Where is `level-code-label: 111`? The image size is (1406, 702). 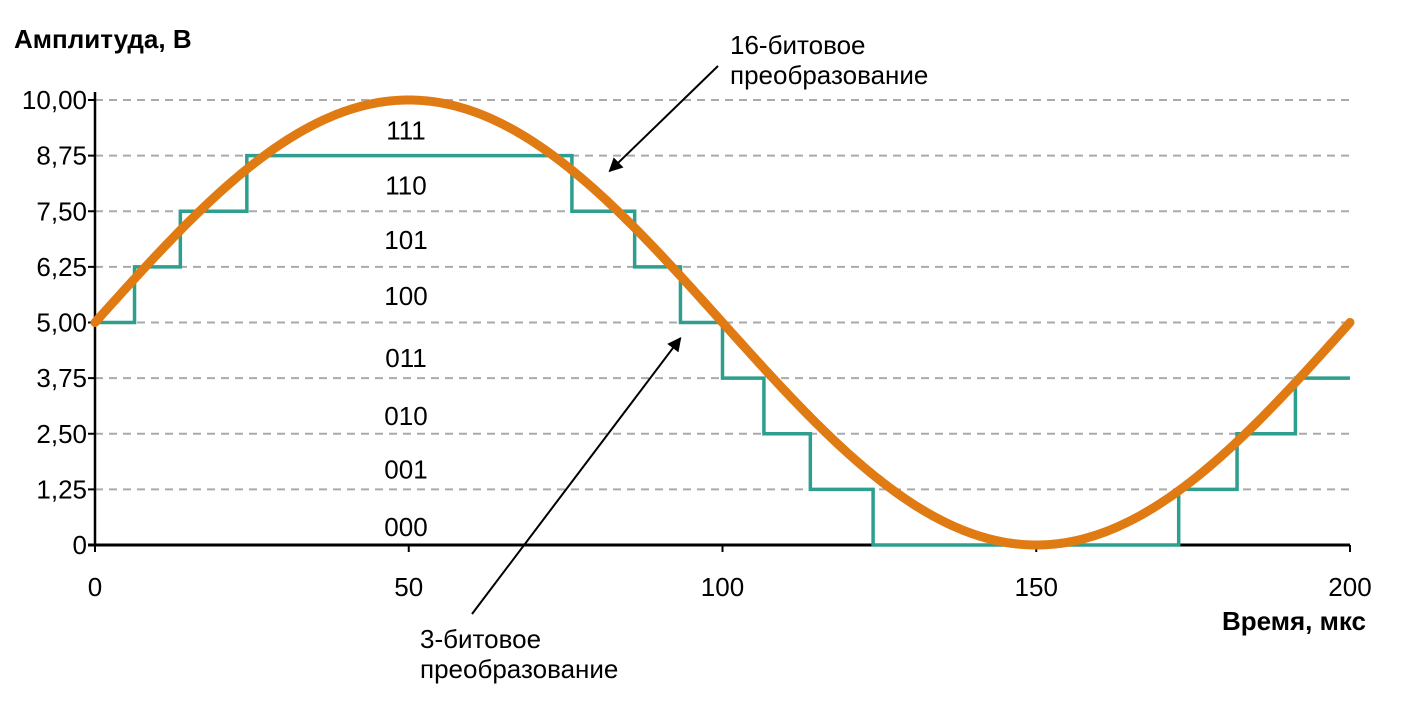 level-code-label: 111 is located at coordinates (406, 130).